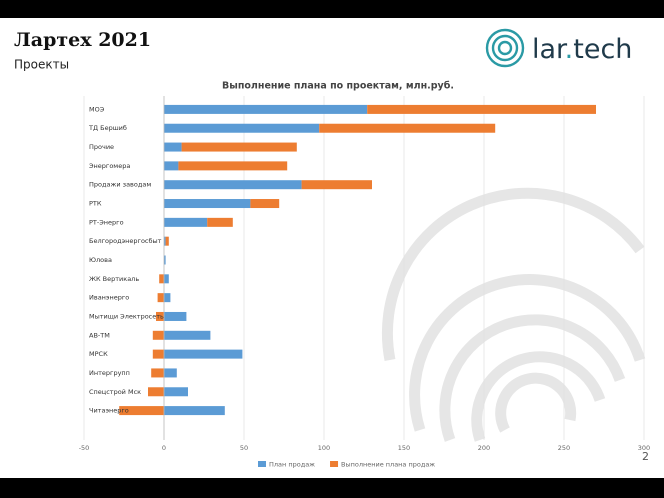  What do you see at coordinates (120, 185) in the screenshot?
I see `category-label: Продажи заводам` at bounding box center [120, 185].